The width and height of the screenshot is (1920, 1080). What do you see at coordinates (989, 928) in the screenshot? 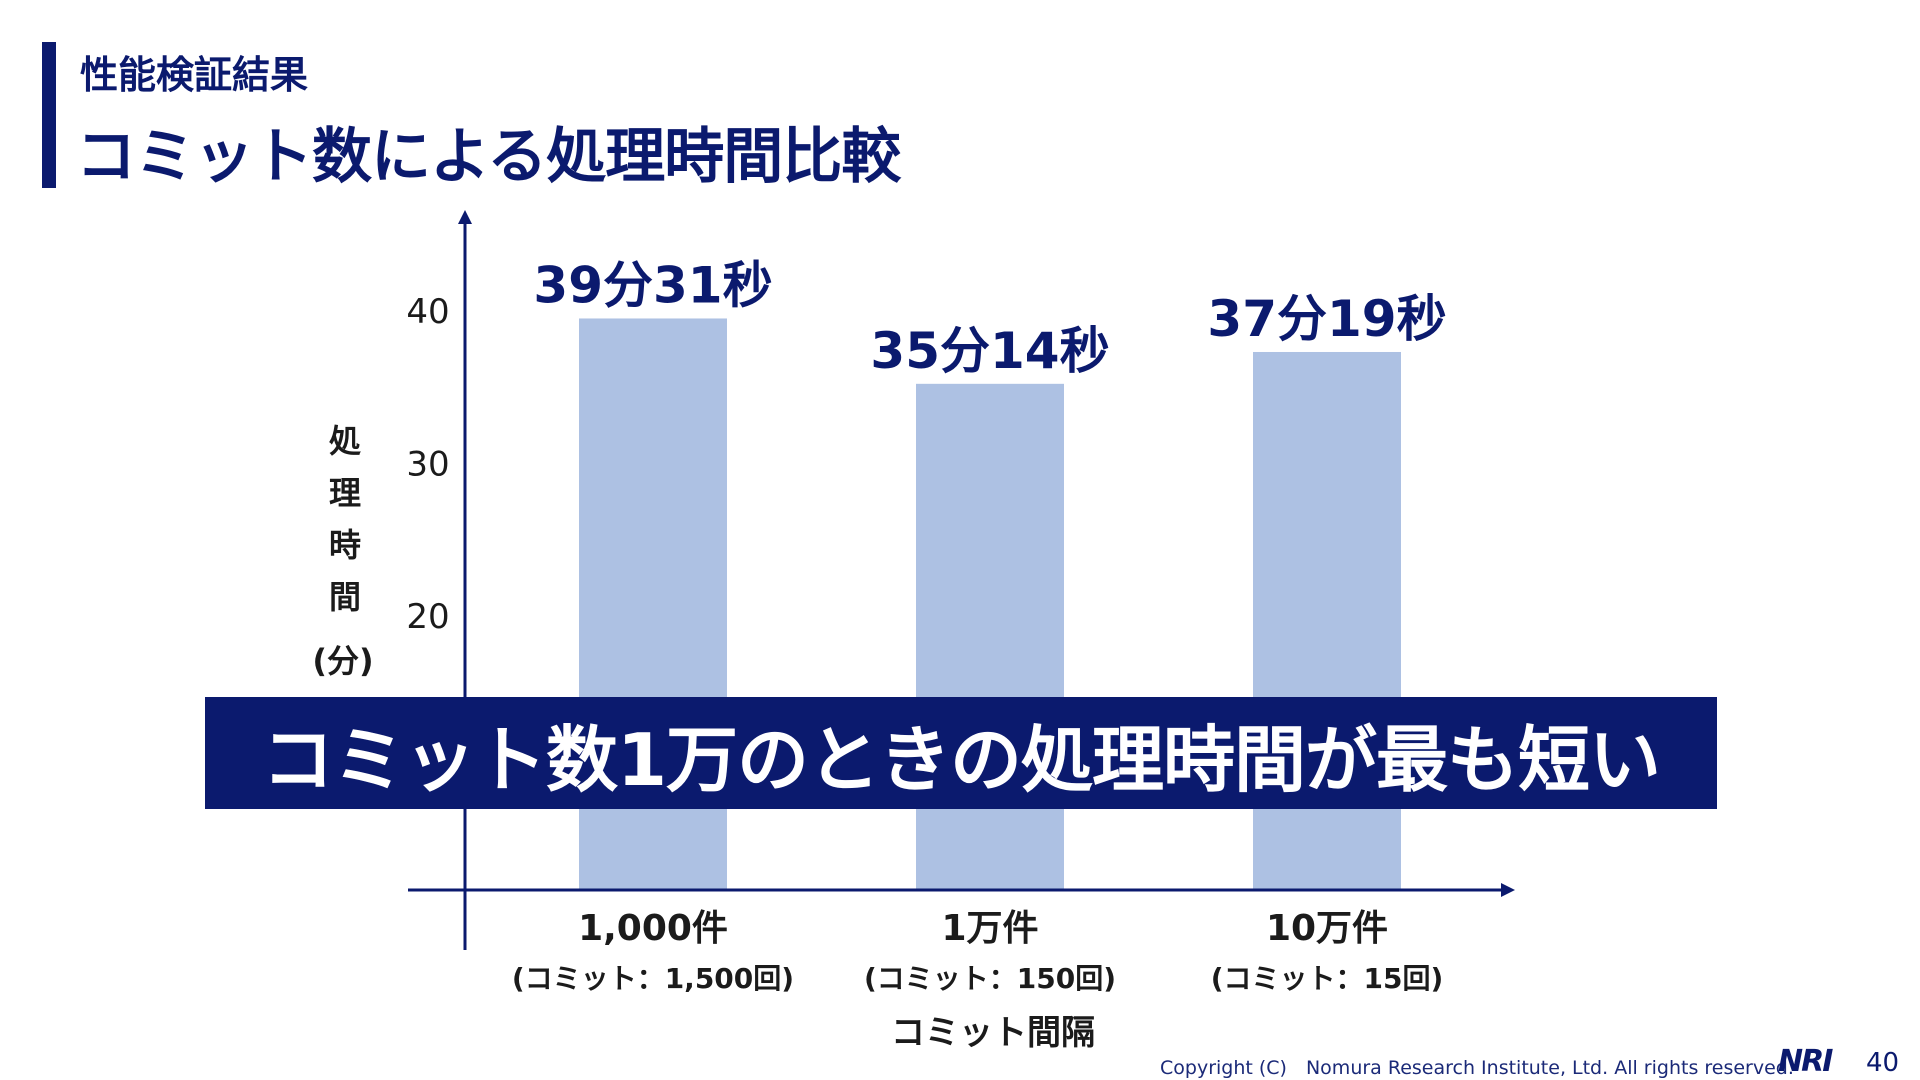
I see `category-label-2: 1万件` at bounding box center [989, 928].